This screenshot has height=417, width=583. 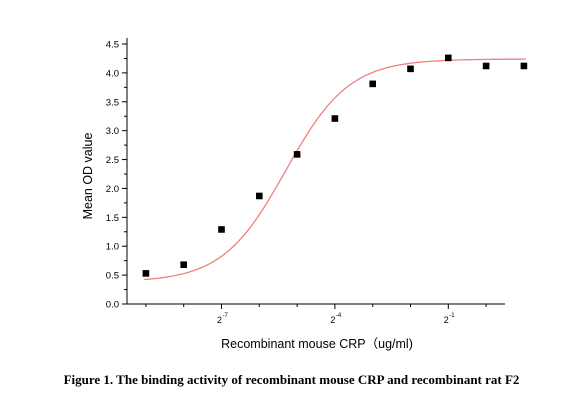 I want to click on y-tick-label: 1.0, so click(x=112, y=247).